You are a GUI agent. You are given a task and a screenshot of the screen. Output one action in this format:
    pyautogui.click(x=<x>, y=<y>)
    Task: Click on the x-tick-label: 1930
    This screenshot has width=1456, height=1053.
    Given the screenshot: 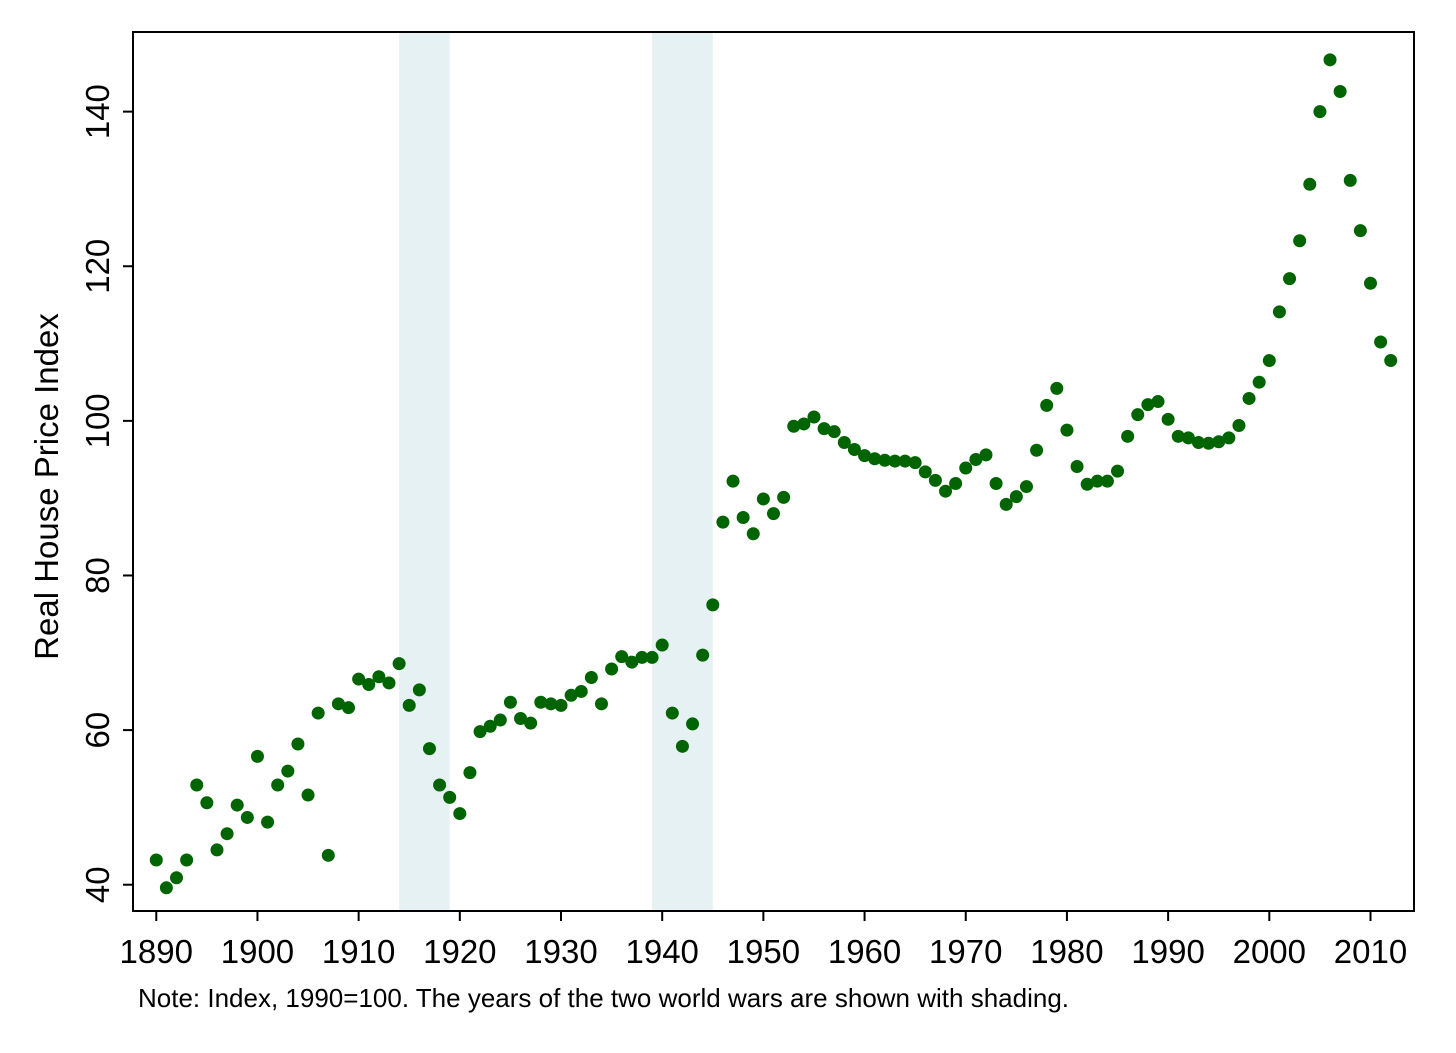 What is the action you would take?
    pyautogui.click(x=560, y=951)
    